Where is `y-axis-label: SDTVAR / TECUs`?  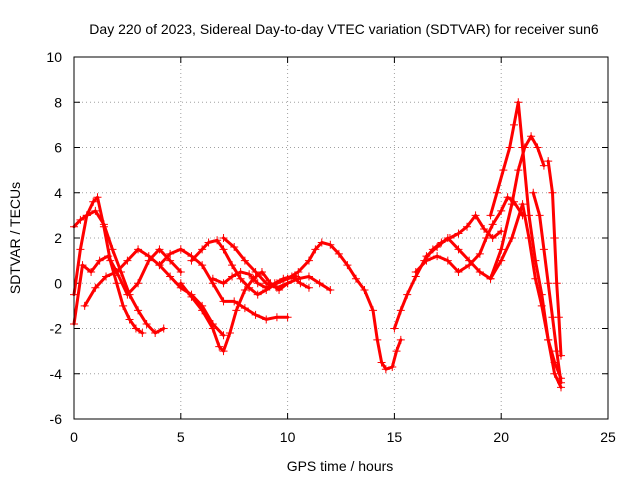
y-axis-label: SDTVAR / TECUs is located at coordinates (15, 238).